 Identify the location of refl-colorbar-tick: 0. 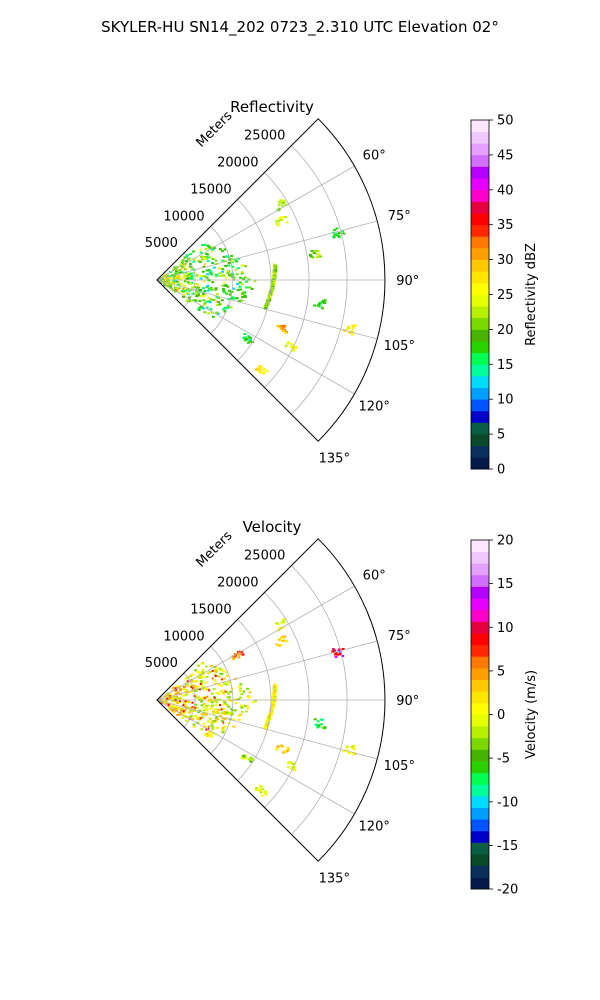
(501, 470).